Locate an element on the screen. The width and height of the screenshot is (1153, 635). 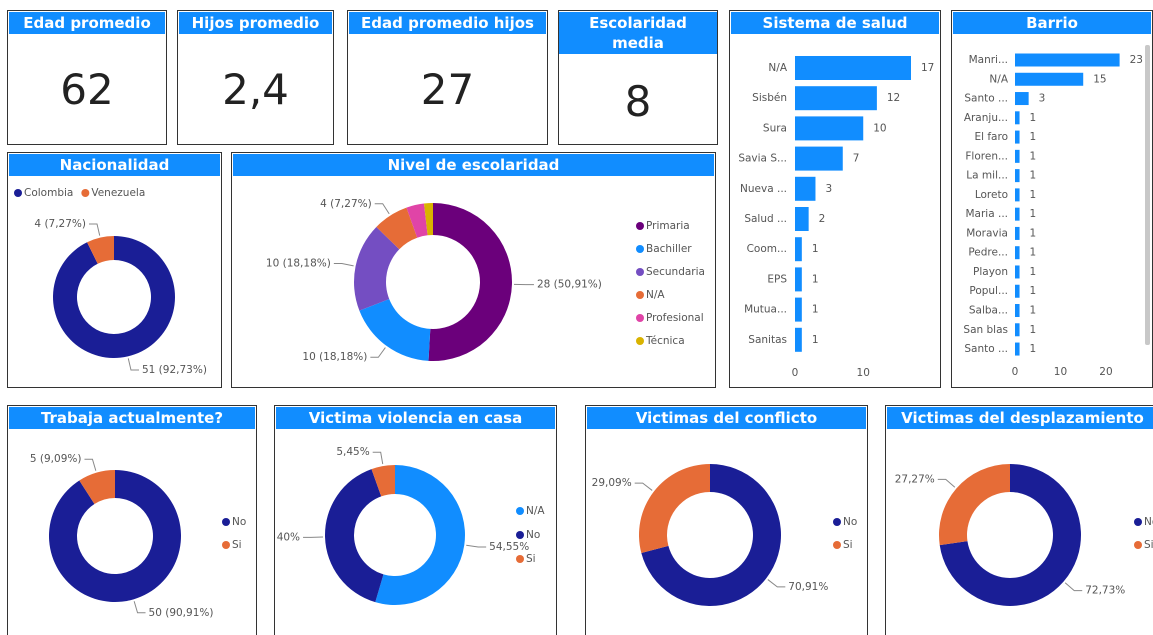
kpi-card: Edad promedio 62 is located at coordinates (87, 77).